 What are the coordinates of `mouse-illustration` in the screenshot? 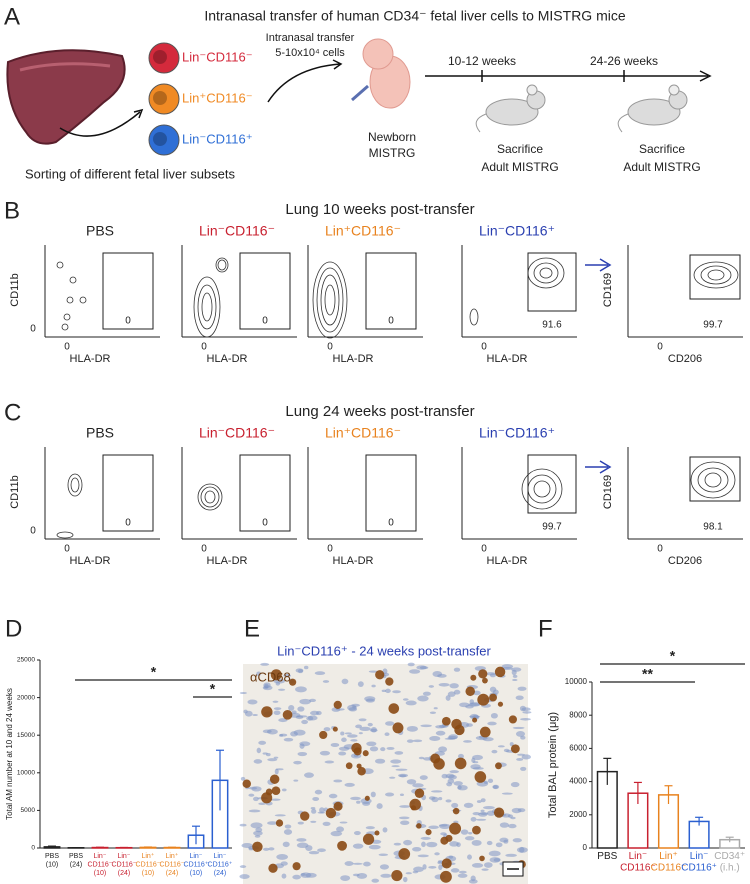 It's located at (481, 123).